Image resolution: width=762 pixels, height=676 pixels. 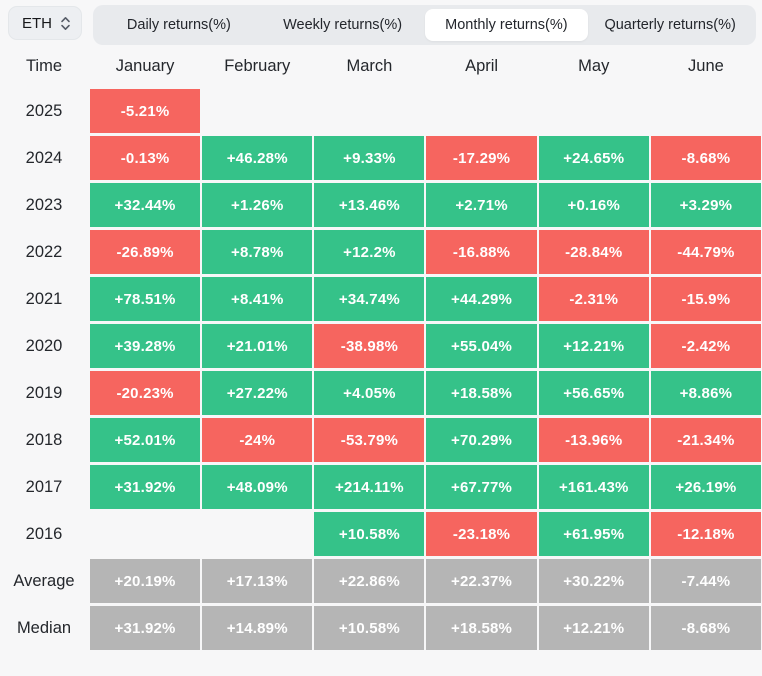 I want to click on return-cell: -15.9%, so click(x=705, y=299).